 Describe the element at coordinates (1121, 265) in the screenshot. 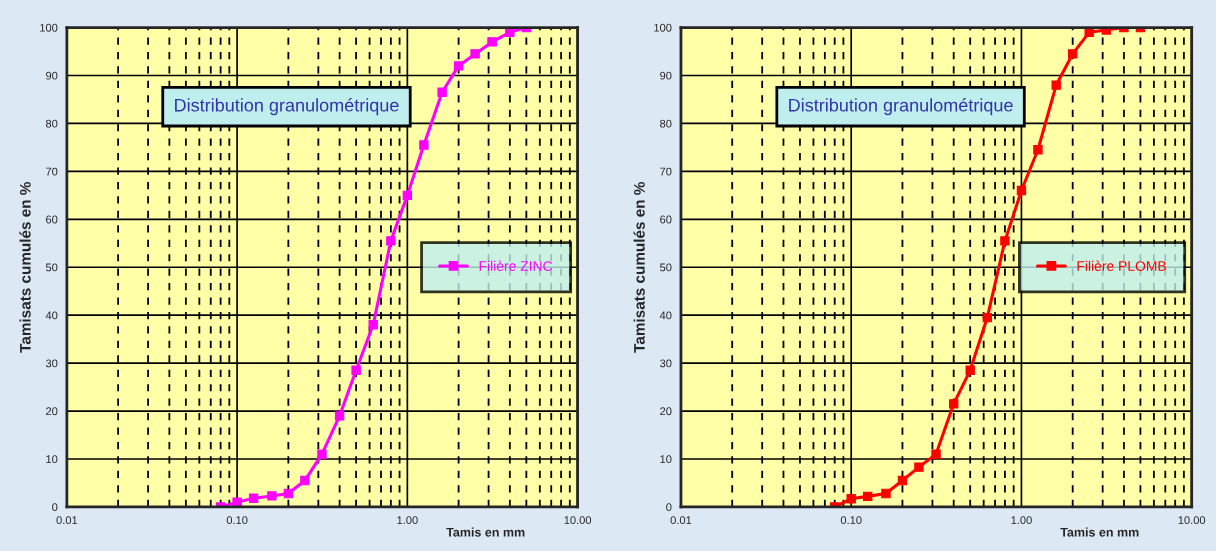

I see `legend-label: Filière PLOMB` at that location.